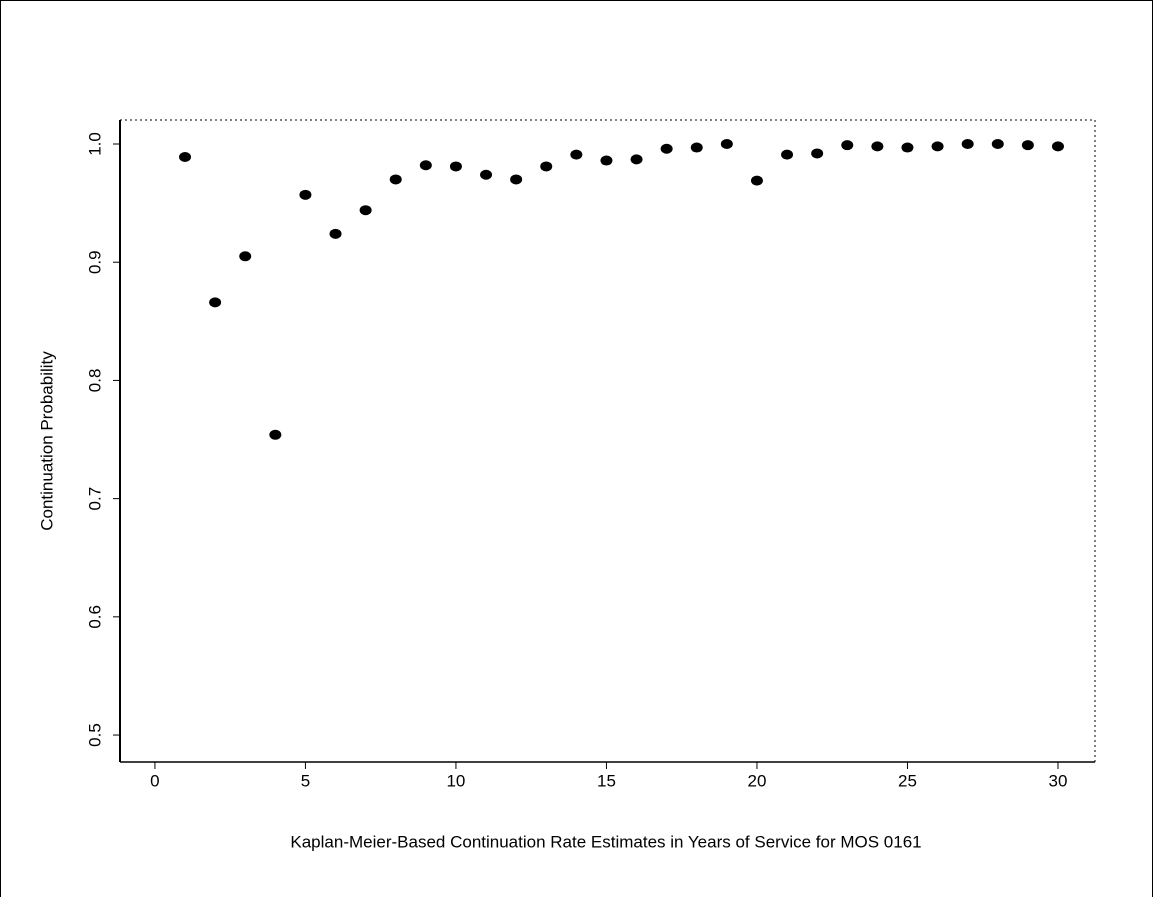 The image size is (1153, 897). I want to click on x-tick-label: 5, so click(305, 780).